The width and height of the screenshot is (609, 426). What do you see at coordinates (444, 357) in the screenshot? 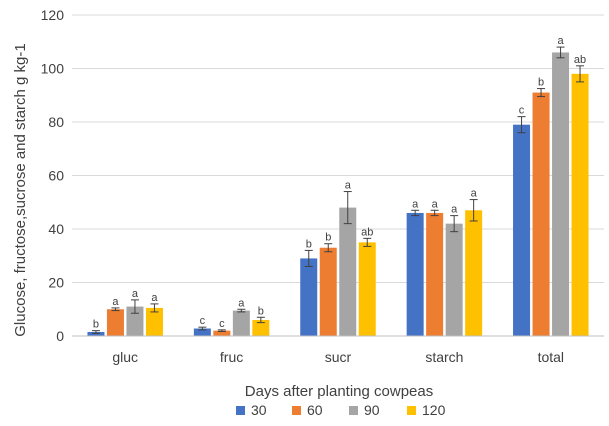
I see `x-tick-label: starch` at bounding box center [444, 357].